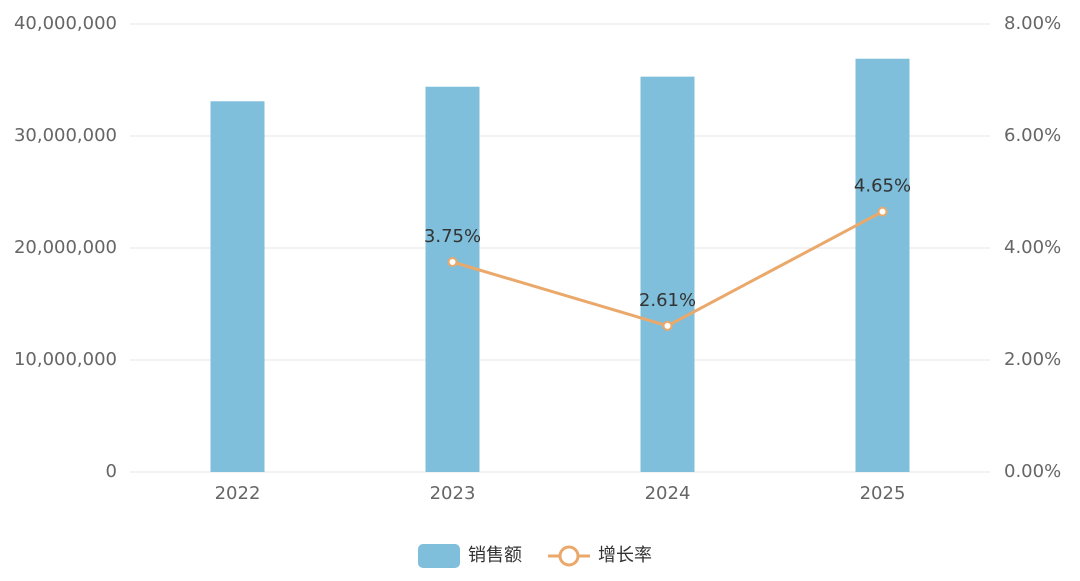 The width and height of the screenshot is (1080, 581). I want to click on x-tick-label: 2024, so click(668, 493).